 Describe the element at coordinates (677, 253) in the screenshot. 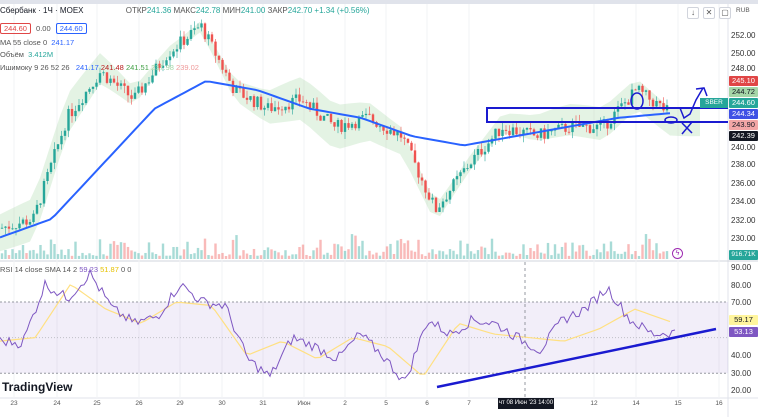

I see `lightning-icon: ϟ` at that location.